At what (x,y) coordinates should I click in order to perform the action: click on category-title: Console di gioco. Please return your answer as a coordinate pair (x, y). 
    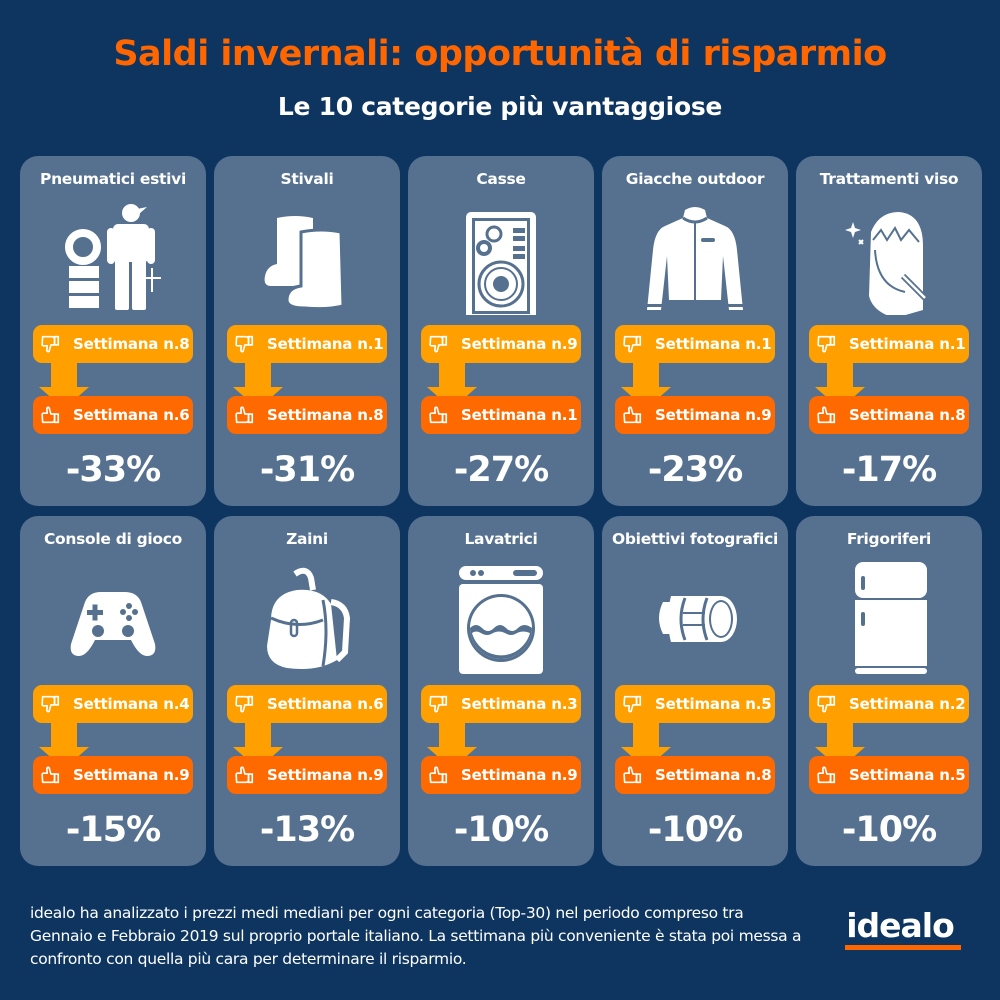
    Looking at the image, I should click on (113, 539).